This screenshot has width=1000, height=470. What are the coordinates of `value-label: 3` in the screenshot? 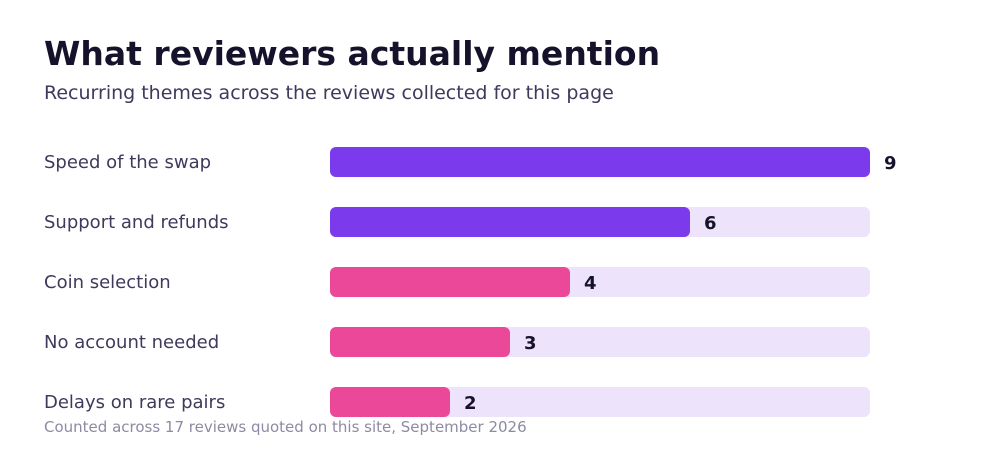 It's located at (530, 343).